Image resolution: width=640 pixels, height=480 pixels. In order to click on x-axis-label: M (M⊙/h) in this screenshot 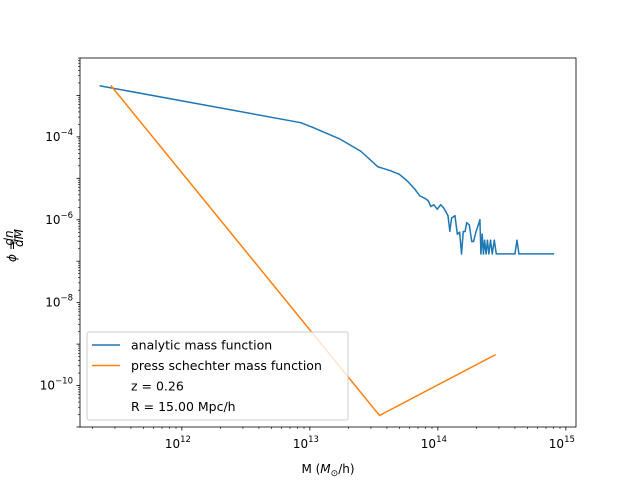, I will do `click(327, 470)`.